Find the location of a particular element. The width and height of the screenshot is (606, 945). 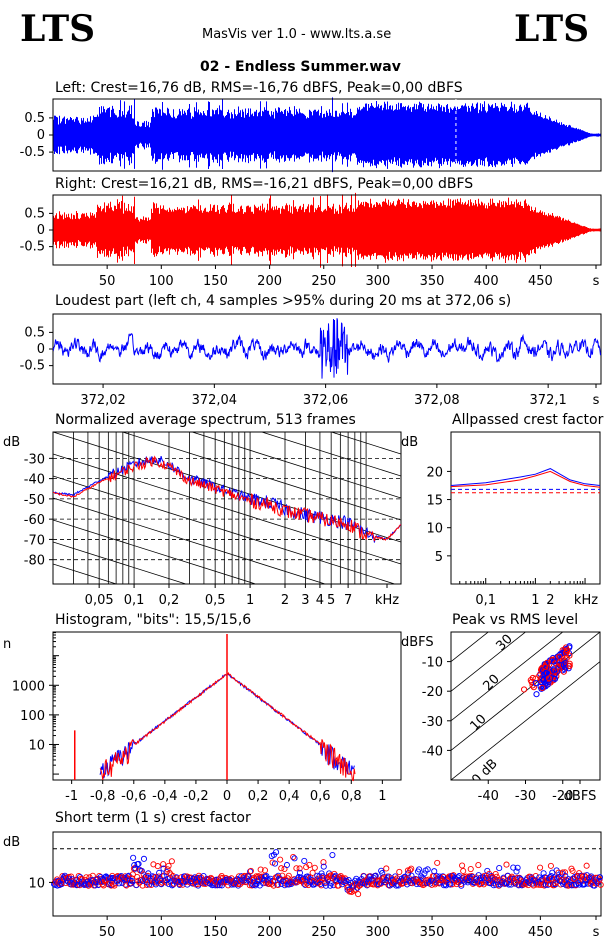

spectrum-frame is located at coordinates (227, 508).